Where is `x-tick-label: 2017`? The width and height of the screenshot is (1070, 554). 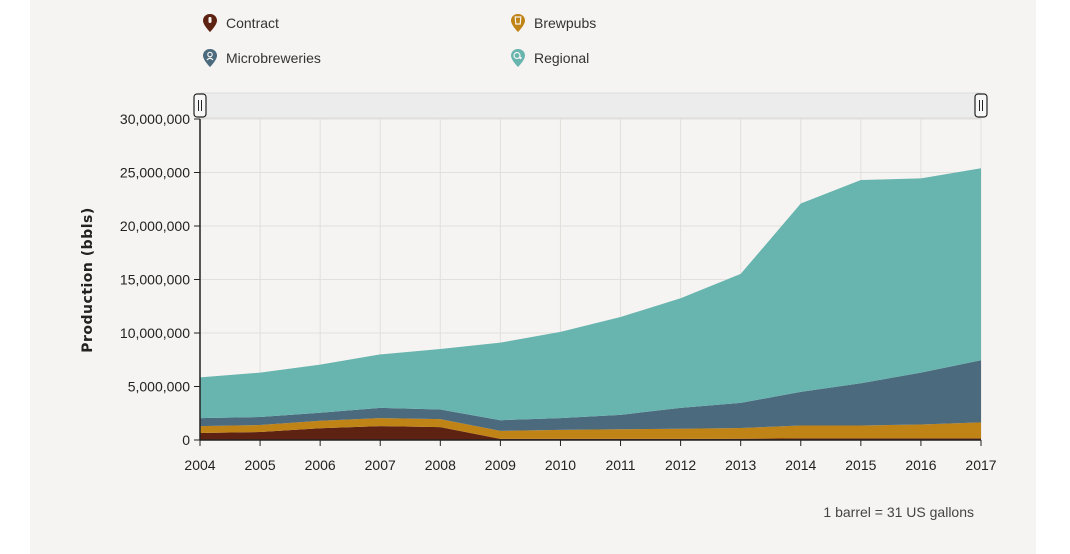 x-tick-label: 2017 is located at coordinates (980, 465).